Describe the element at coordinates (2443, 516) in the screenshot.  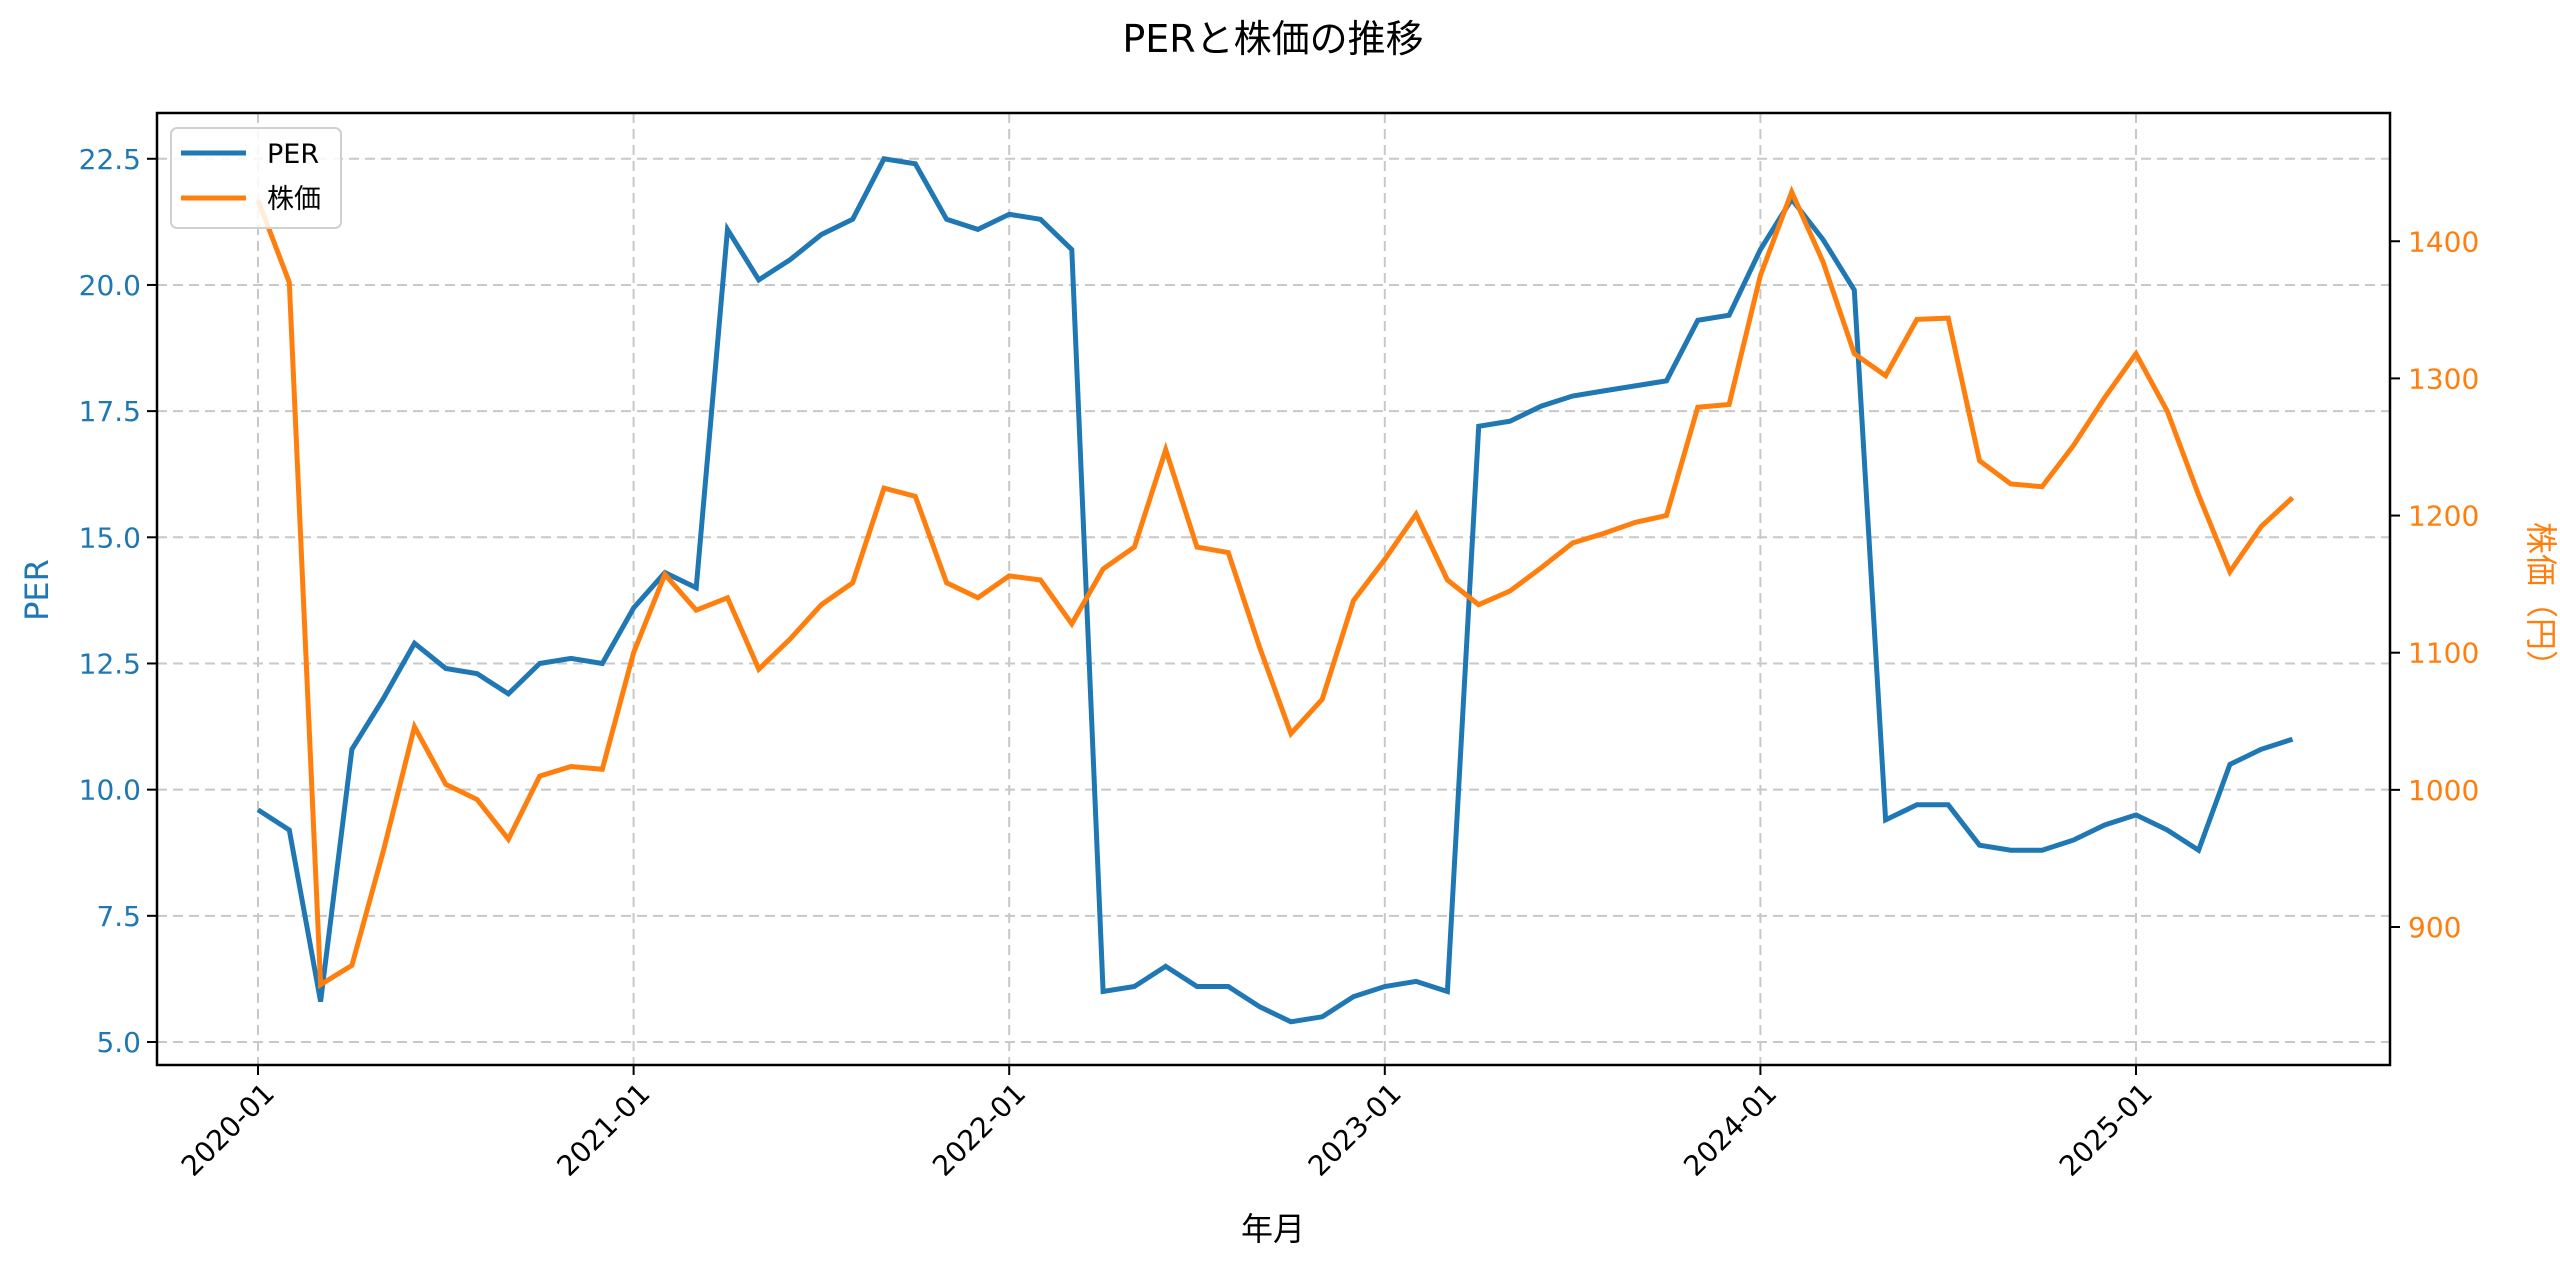
I see `y-tick-label-right: 1200` at that location.